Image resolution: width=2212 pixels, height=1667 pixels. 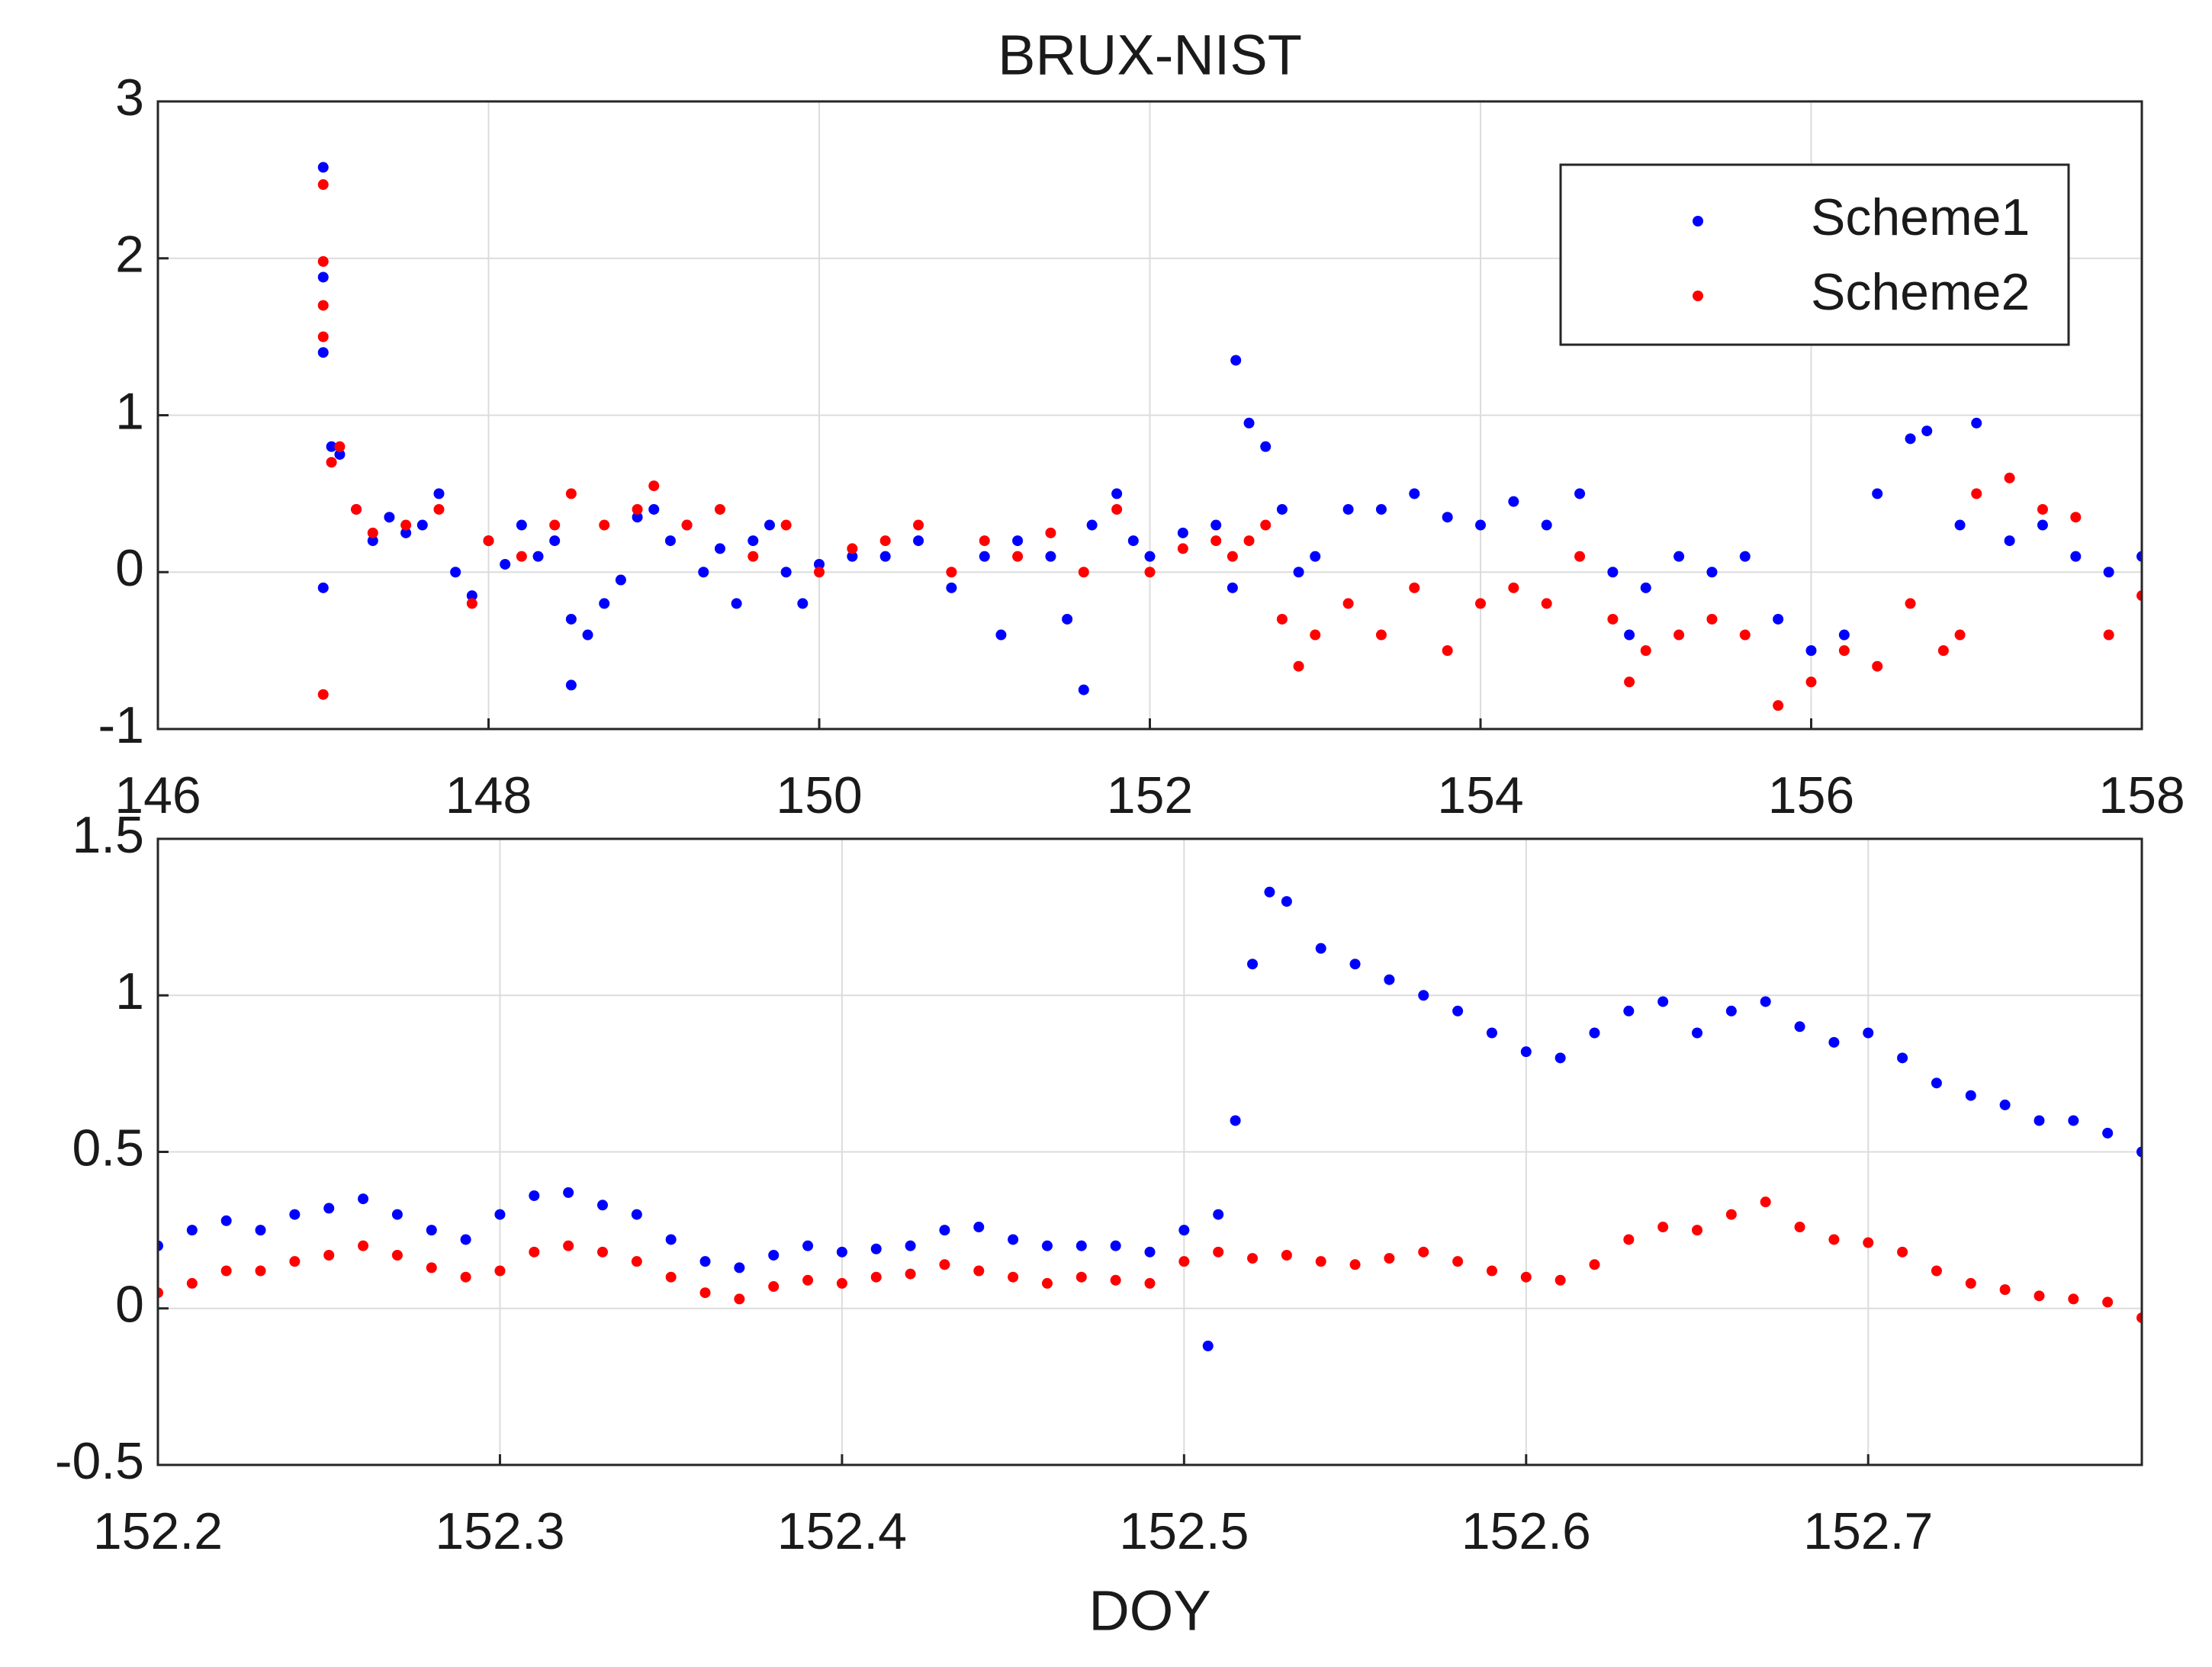 I want to click on y-tick-label: -0.5, so click(x=99, y=1461).